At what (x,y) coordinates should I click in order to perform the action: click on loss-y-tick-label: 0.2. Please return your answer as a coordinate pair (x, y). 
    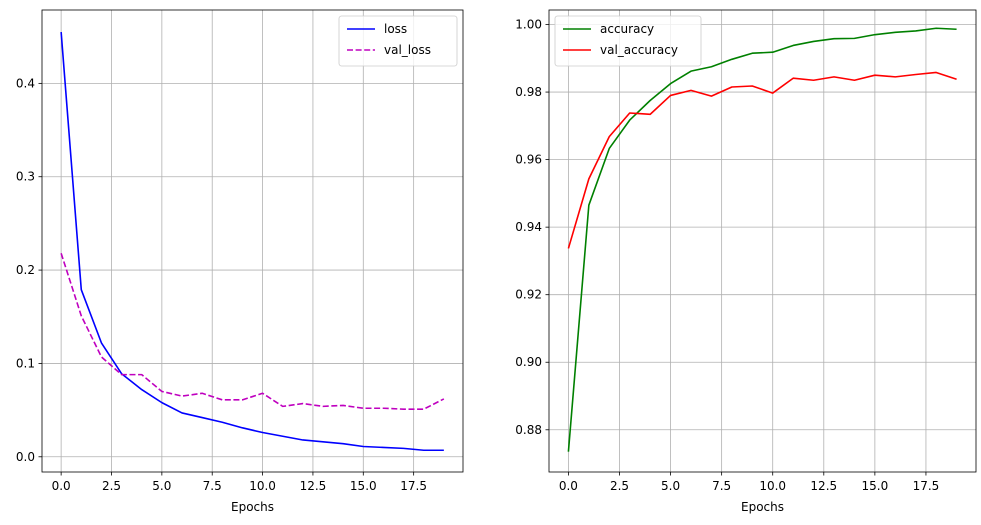
    Looking at the image, I should click on (25, 270).